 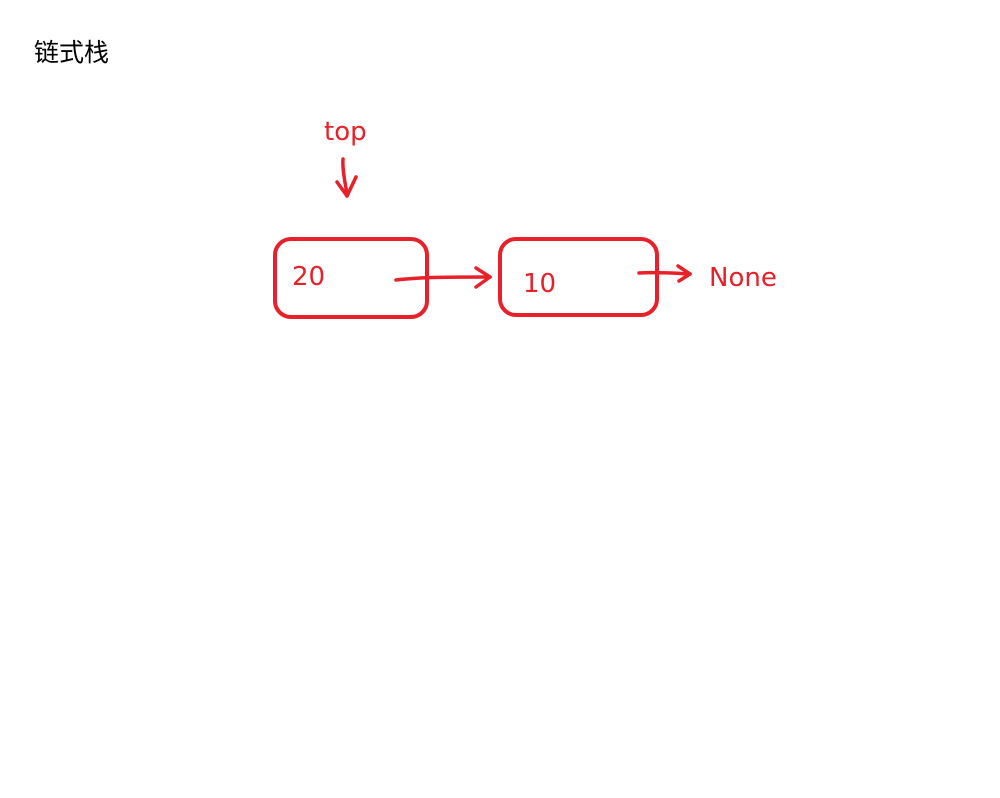 I want to click on top-pointer-arrow, so click(x=346, y=177).